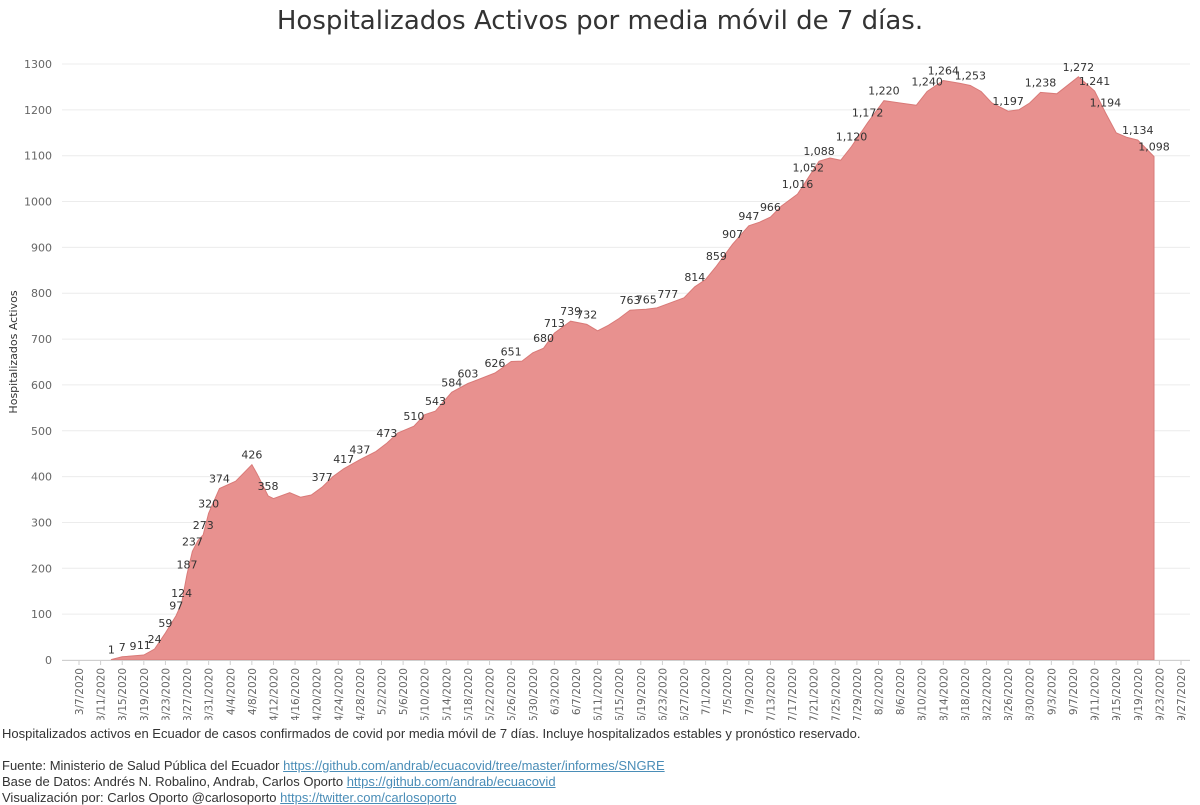 Image resolution: width=1200 pixels, height=805 pixels. I want to click on data-label: 417, so click(343, 459).